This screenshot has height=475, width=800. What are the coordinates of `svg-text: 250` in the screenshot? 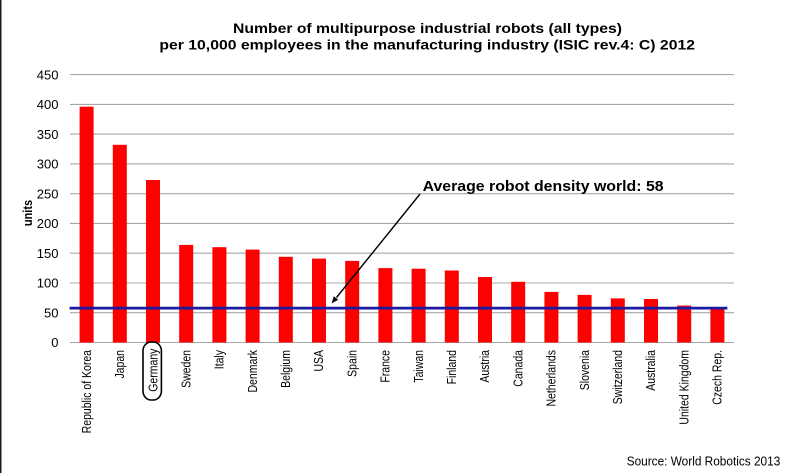 It's located at (48, 193).